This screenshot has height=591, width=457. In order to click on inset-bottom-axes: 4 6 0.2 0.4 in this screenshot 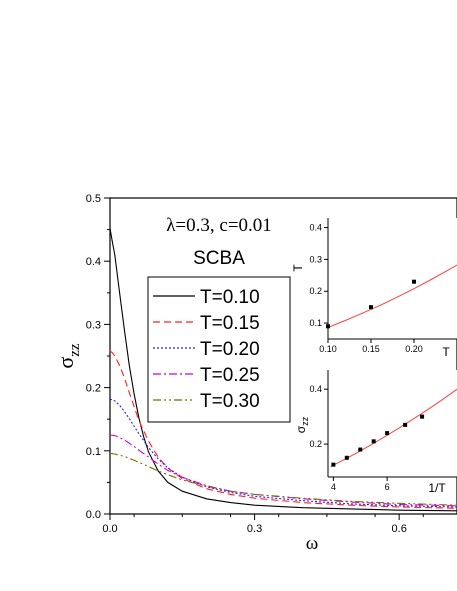, I will do `click(383, 431)`.